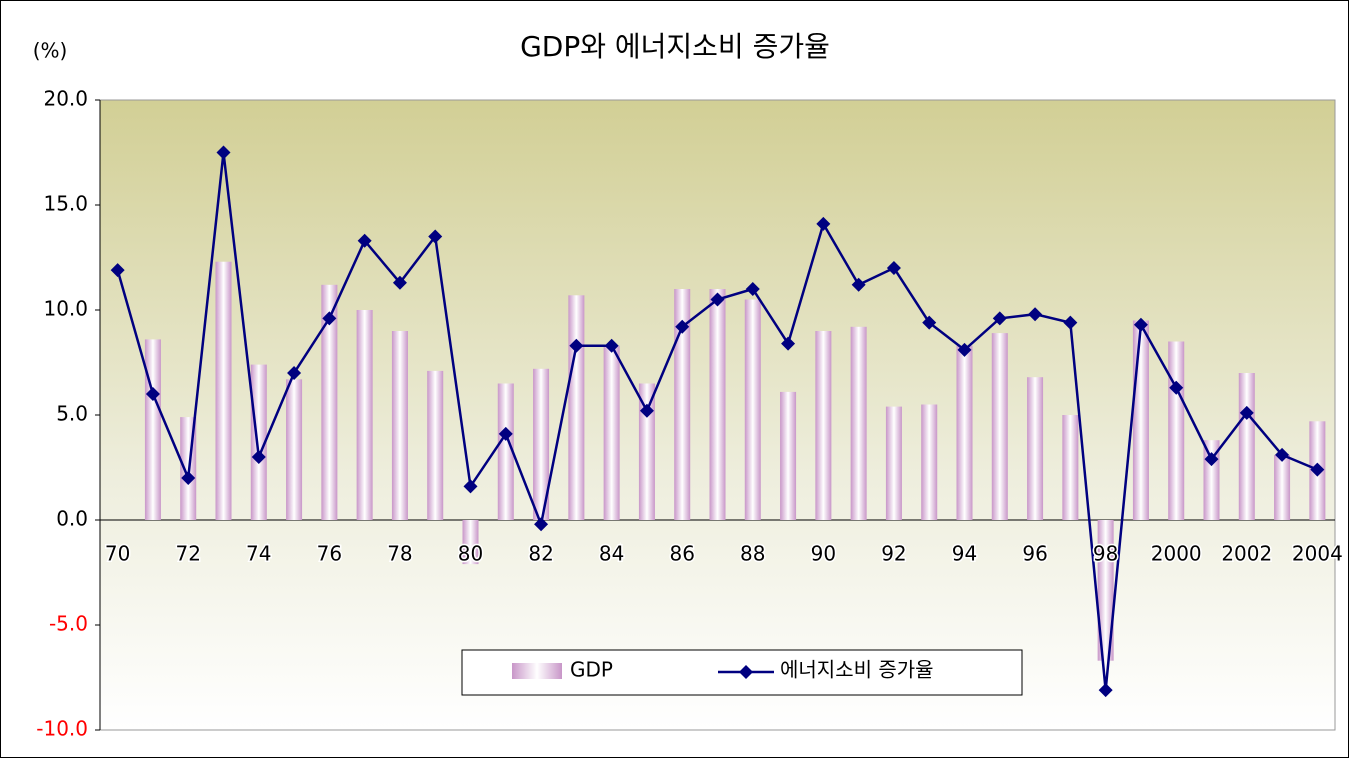 The image size is (1349, 758). I want to click on legend-swatch, so click(537, 671).